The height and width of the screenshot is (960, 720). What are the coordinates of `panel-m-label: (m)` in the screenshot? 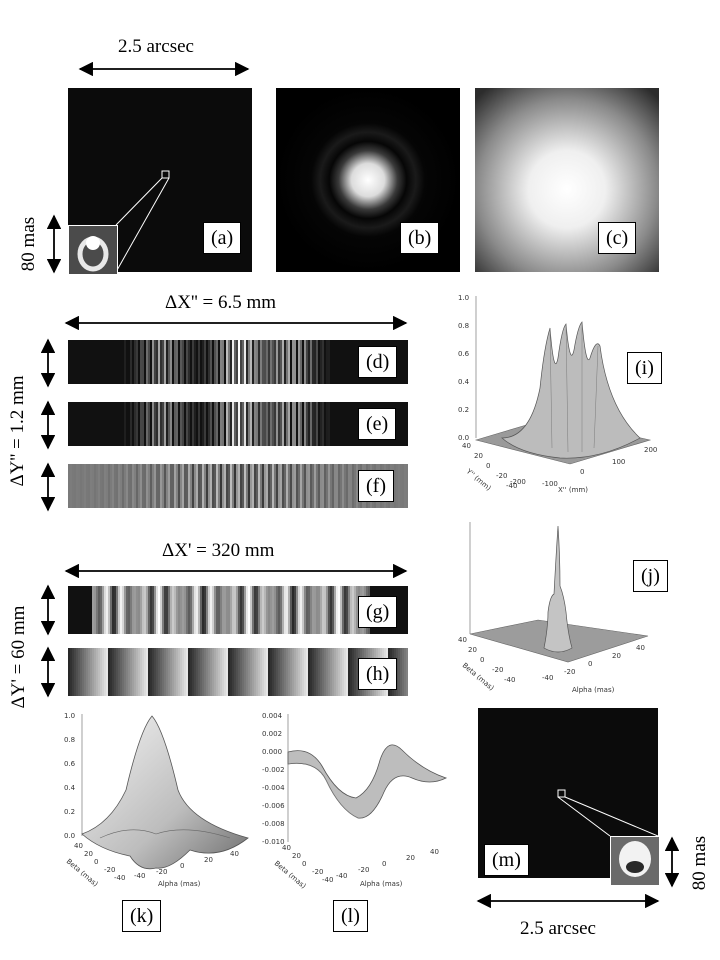 It's located at (506, 860).